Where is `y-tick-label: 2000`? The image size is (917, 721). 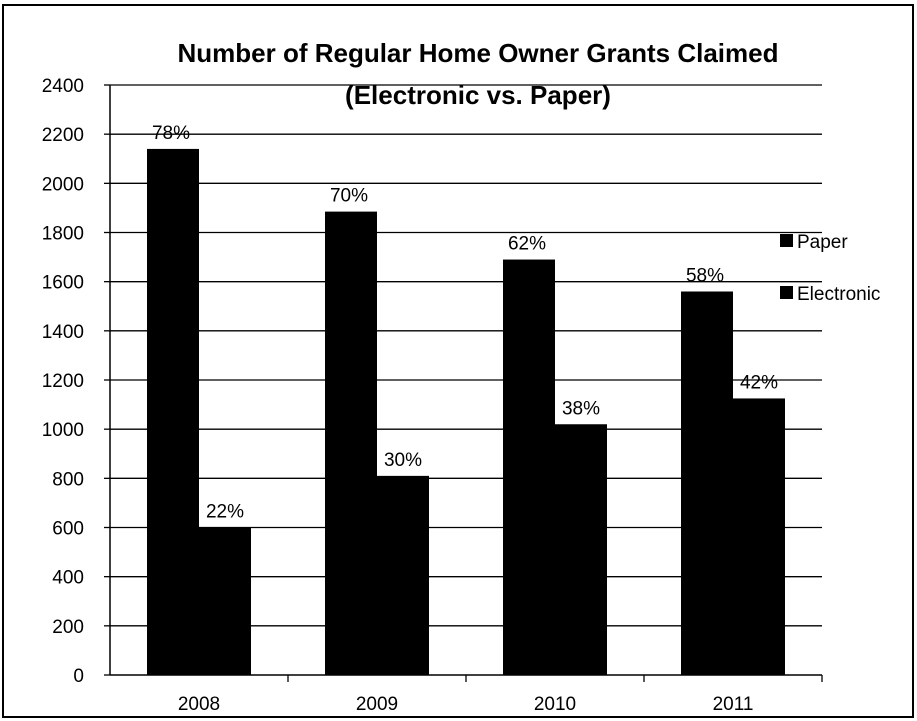 y-tick-label: 2000 is located at coordinates (63, 184).